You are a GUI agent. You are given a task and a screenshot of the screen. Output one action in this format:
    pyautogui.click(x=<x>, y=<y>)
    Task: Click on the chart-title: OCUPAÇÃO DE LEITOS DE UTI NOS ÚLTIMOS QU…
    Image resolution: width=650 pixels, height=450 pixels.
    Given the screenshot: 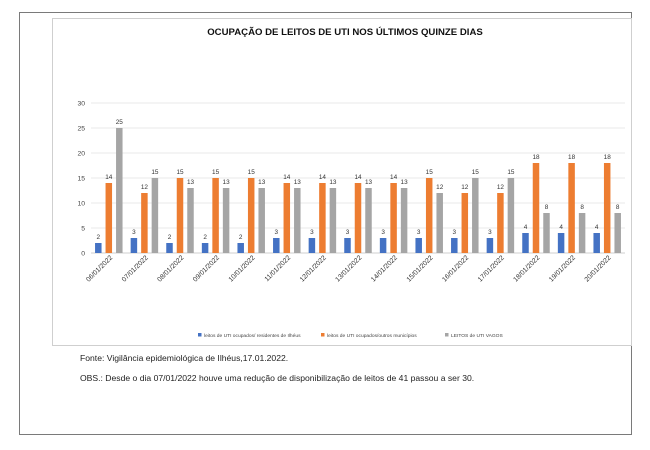 What is the action you would take?
    pyautogui.click(x=345, y=32)
    